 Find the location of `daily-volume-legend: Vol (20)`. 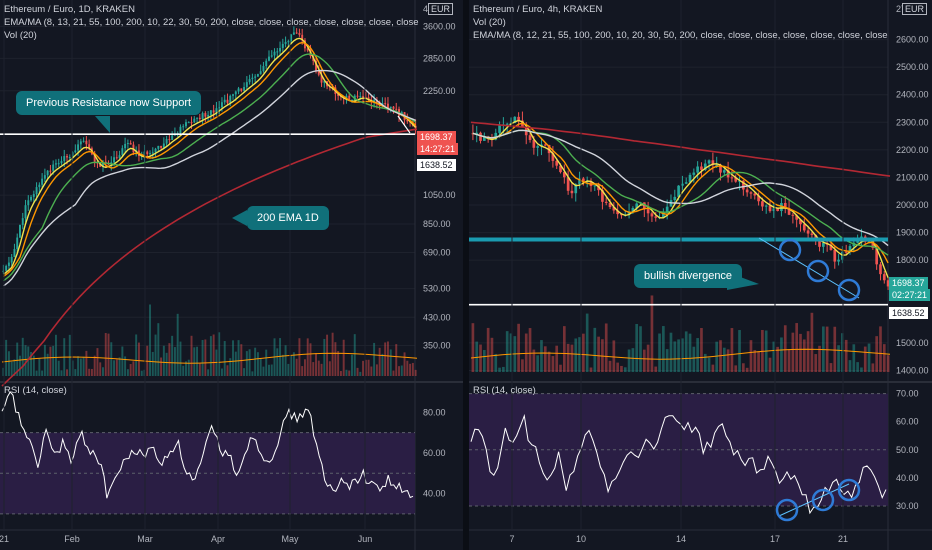

daily-volume-legend: Vol (20) is located at coordinates (20, 35).